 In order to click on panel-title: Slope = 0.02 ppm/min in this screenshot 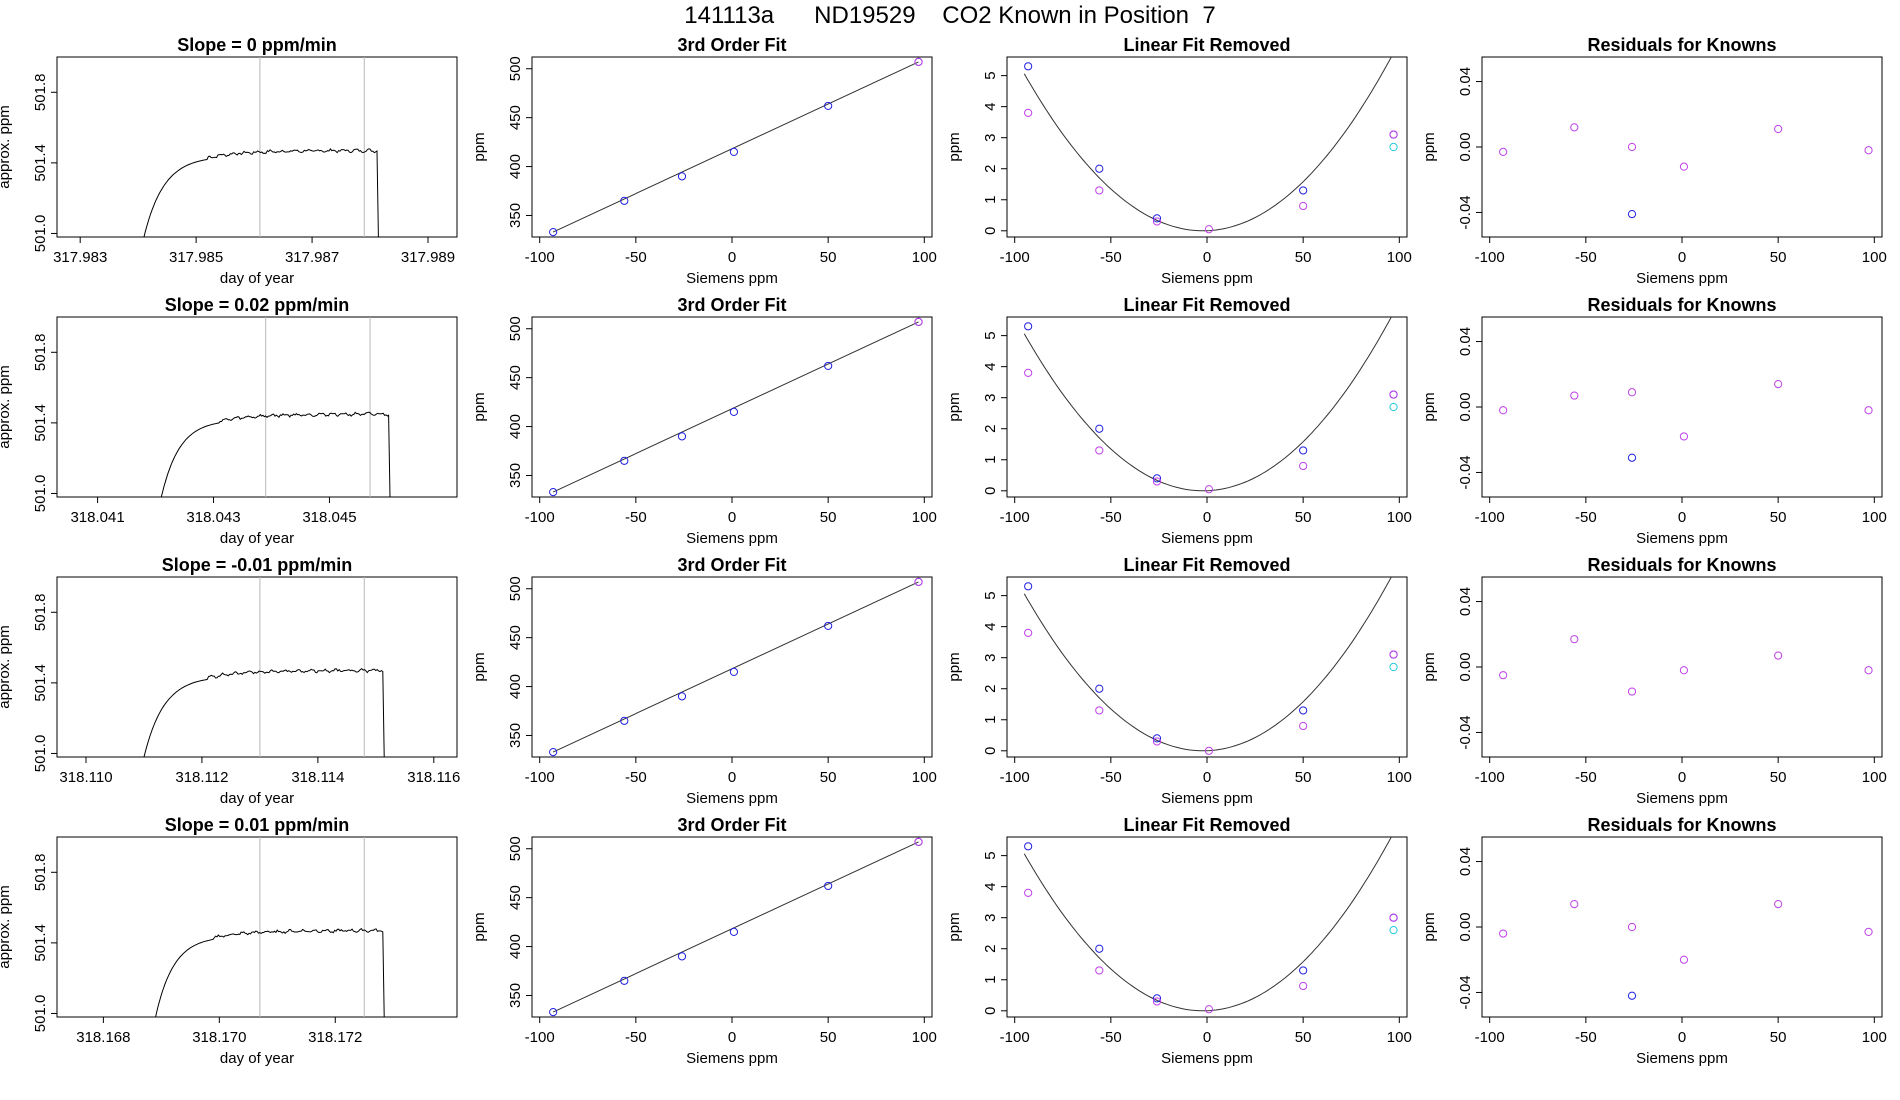, I will do `click(257, 305)`.